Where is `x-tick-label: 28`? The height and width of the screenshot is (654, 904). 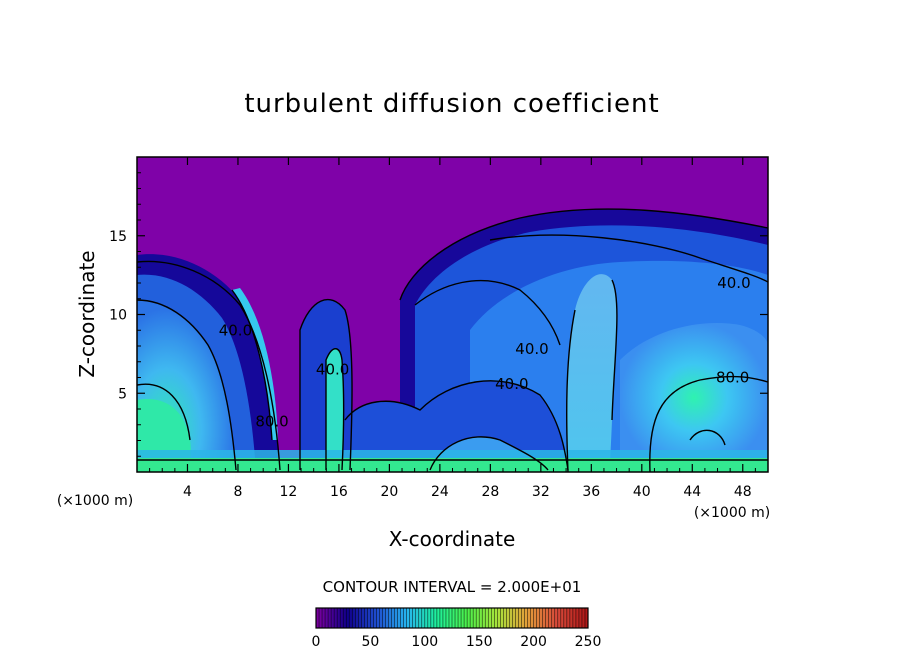
x-tick-label: 28 is located at coordinates (490, 492).